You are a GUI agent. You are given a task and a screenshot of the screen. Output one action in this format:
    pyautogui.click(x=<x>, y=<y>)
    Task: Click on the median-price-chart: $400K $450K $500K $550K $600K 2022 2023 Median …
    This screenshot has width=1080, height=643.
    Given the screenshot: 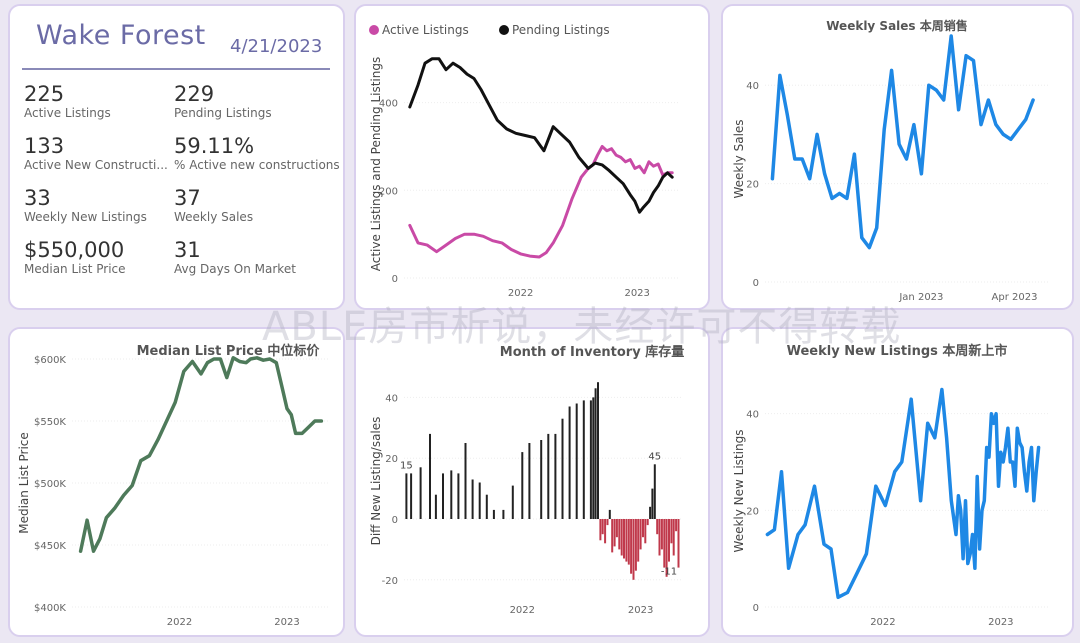 What is the action you would take?
    pyautogui.click(x=173, y=485)
    